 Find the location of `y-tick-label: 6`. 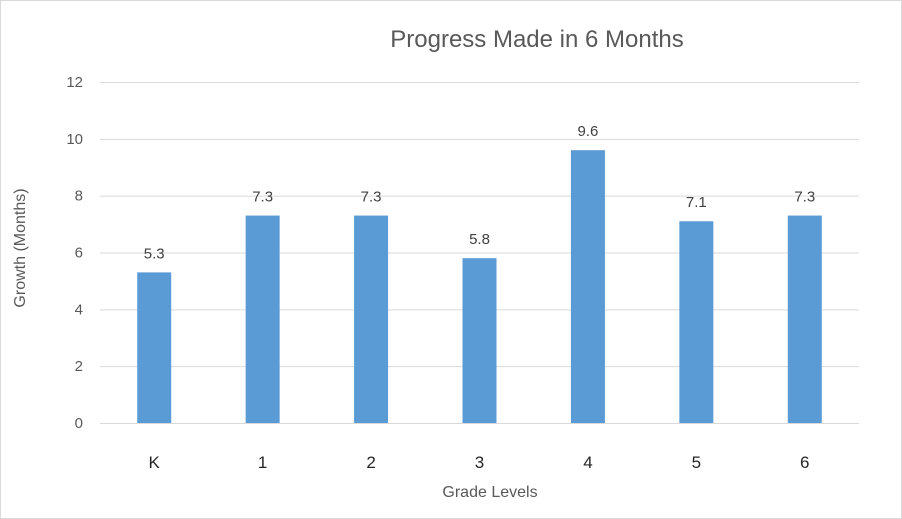

y-tick-label: 6 is located at coordinates (79, 253).